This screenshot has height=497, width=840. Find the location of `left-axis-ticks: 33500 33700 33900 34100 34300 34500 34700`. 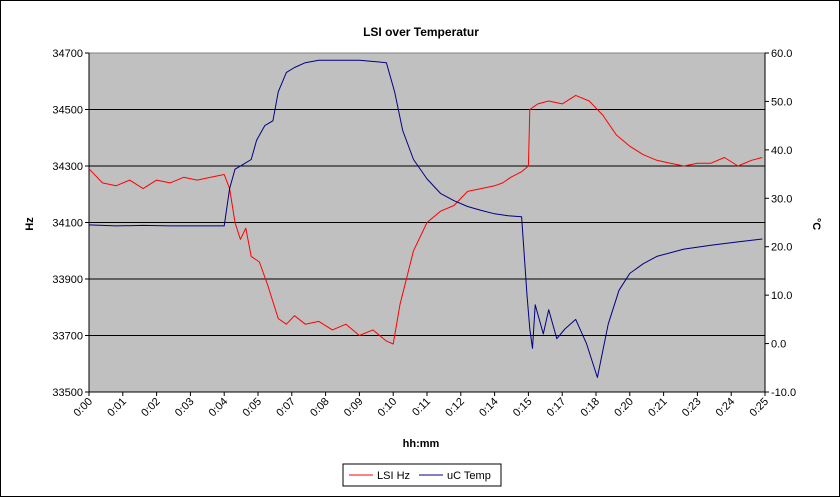

left-axis-ticks: 33500 33700 33900 34100 34300 34500 34700 is located at coordinates (70, 223).